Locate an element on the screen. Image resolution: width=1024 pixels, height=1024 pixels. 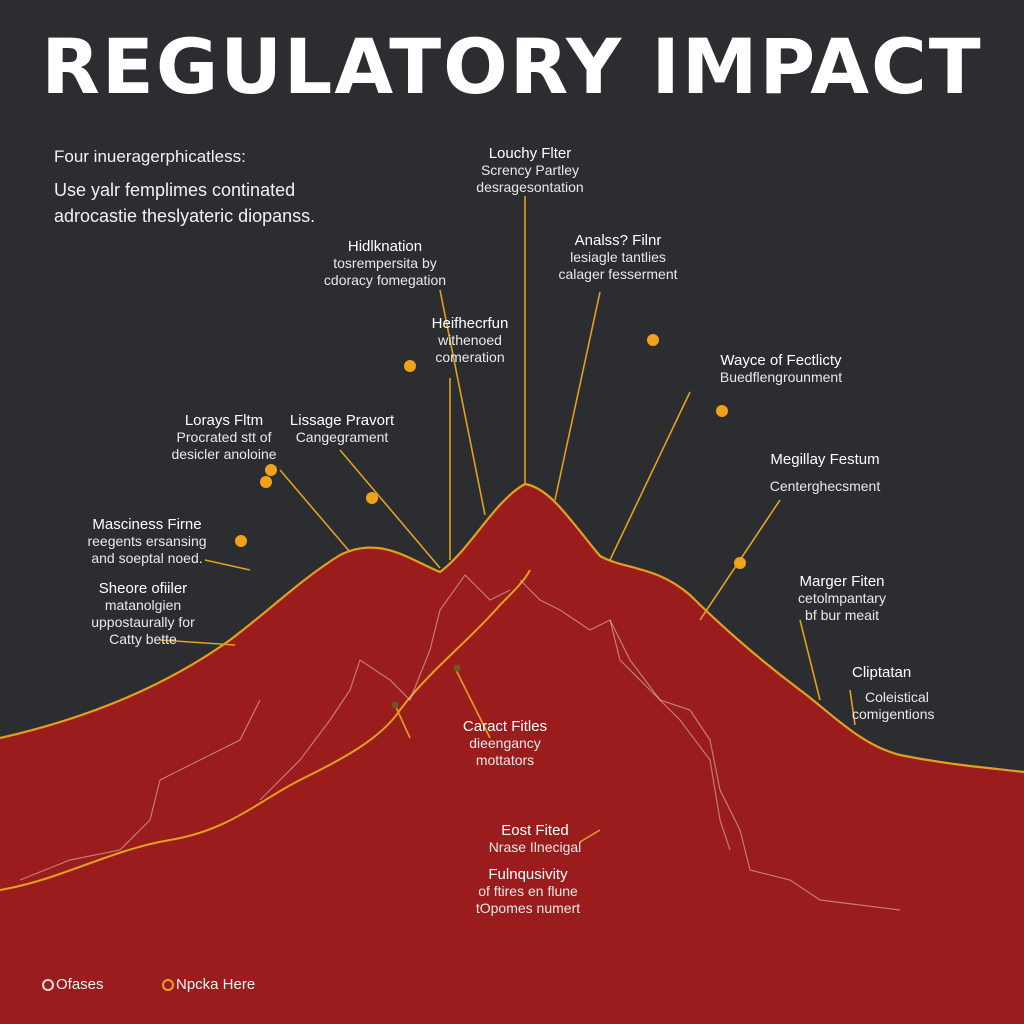
callout-title: Cliptatan is located at coordinates (882, 672).